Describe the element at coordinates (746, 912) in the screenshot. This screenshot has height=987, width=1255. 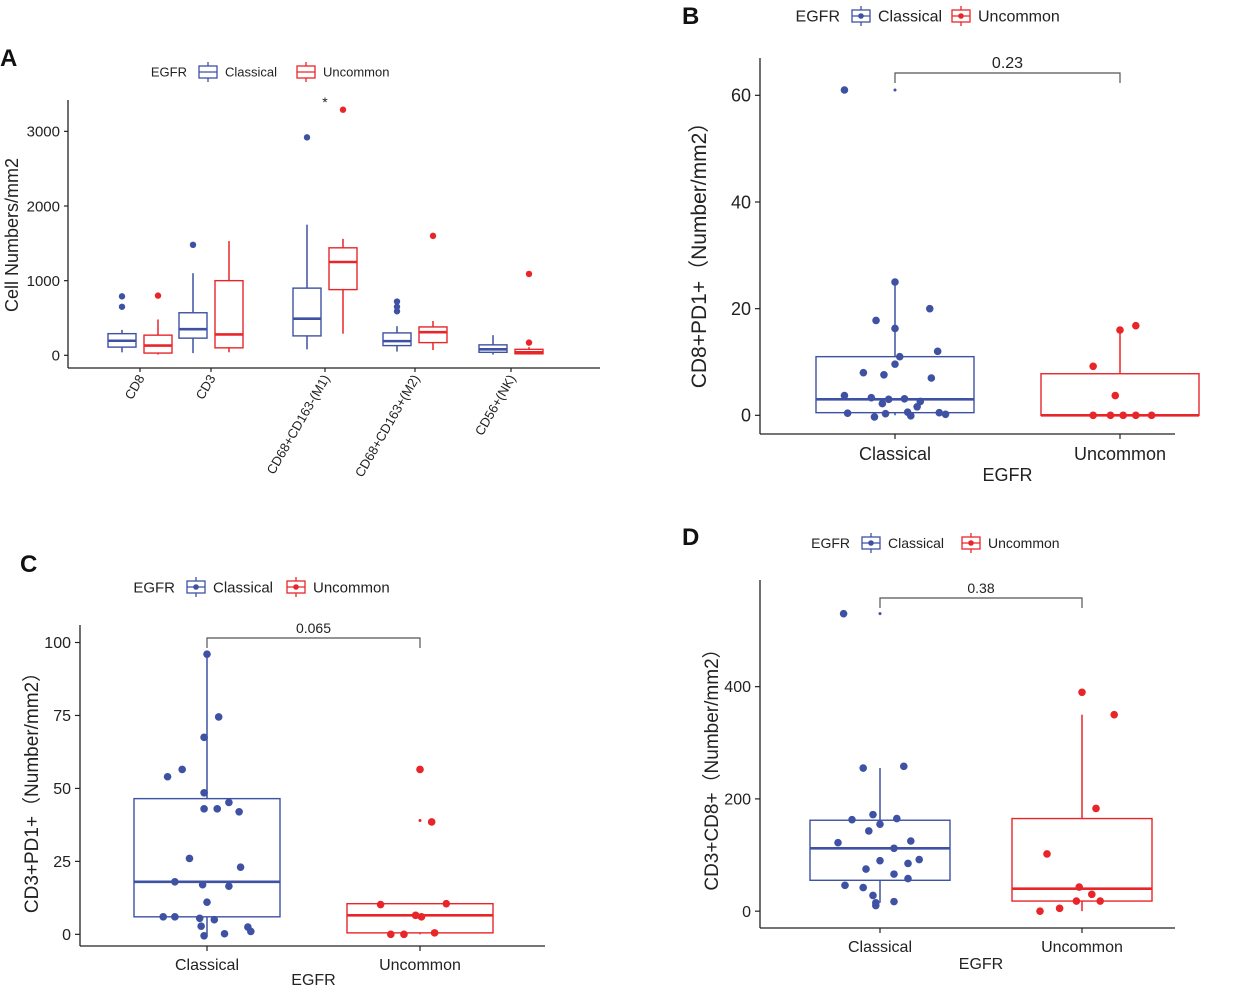
I see `panel-d-y-tick-label: 0` at that location.